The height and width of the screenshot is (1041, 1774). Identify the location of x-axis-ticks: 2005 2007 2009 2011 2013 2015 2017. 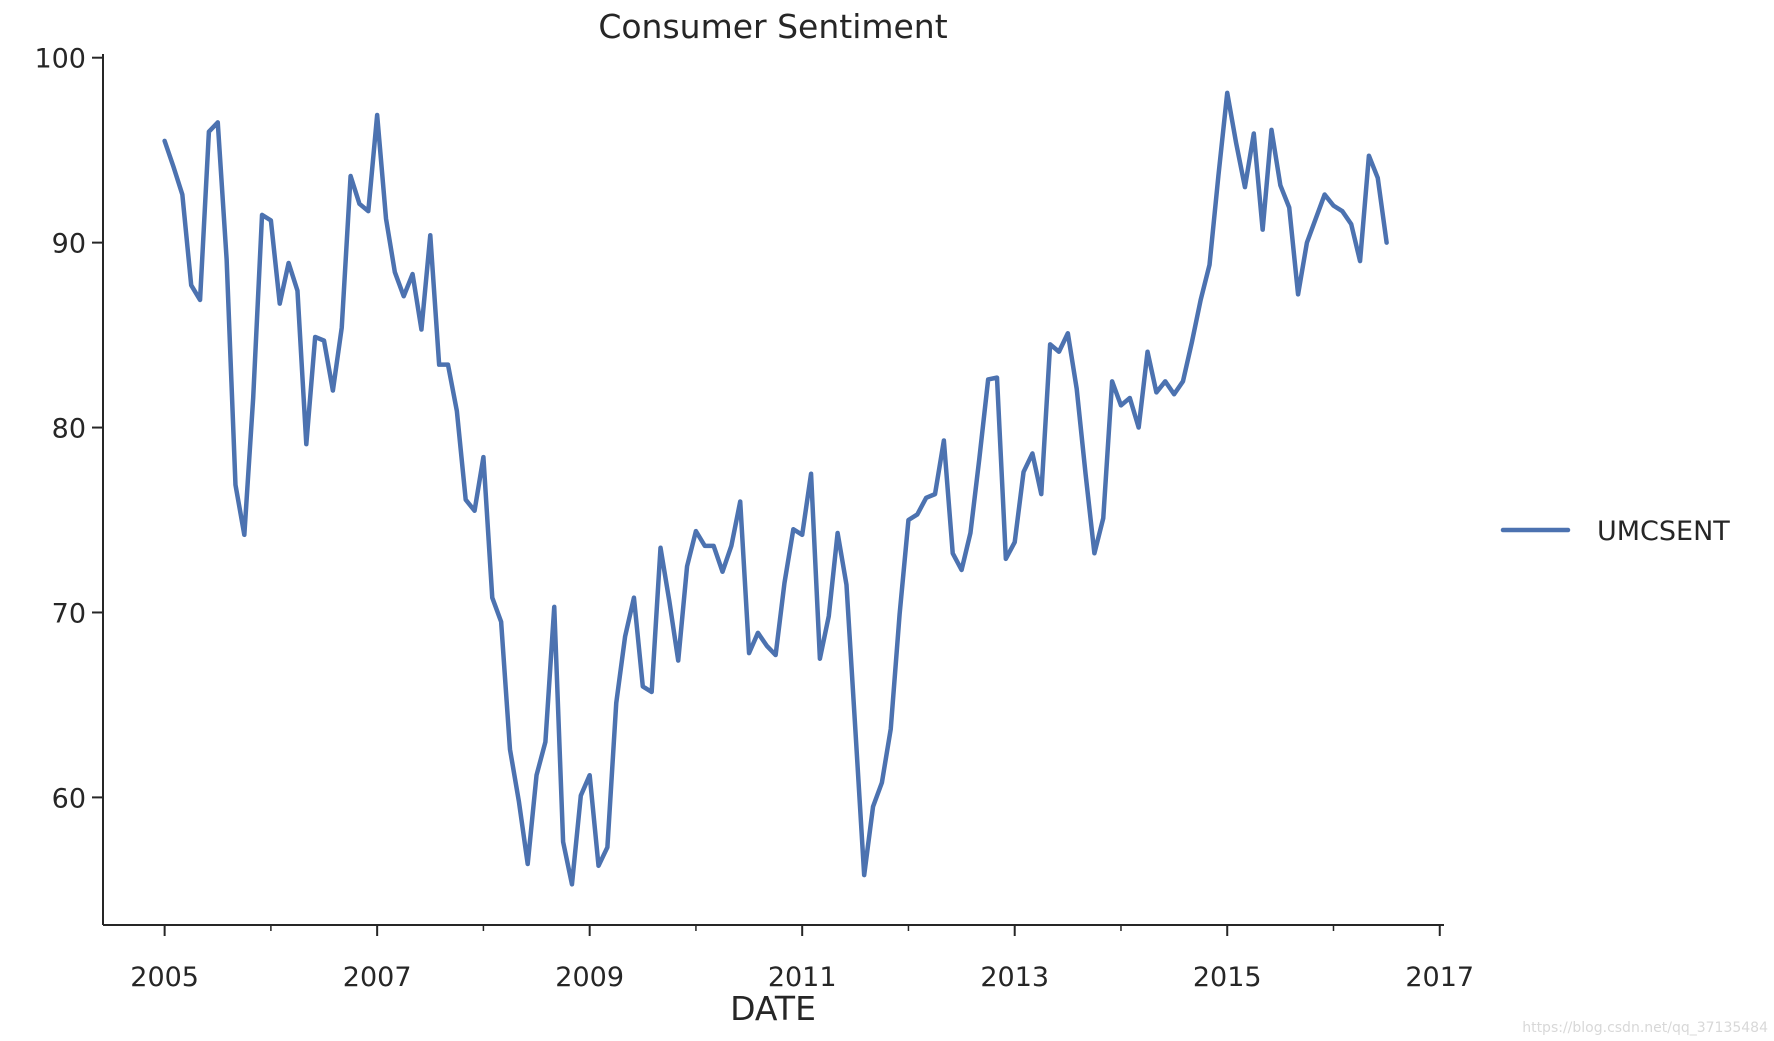
(802, 959).